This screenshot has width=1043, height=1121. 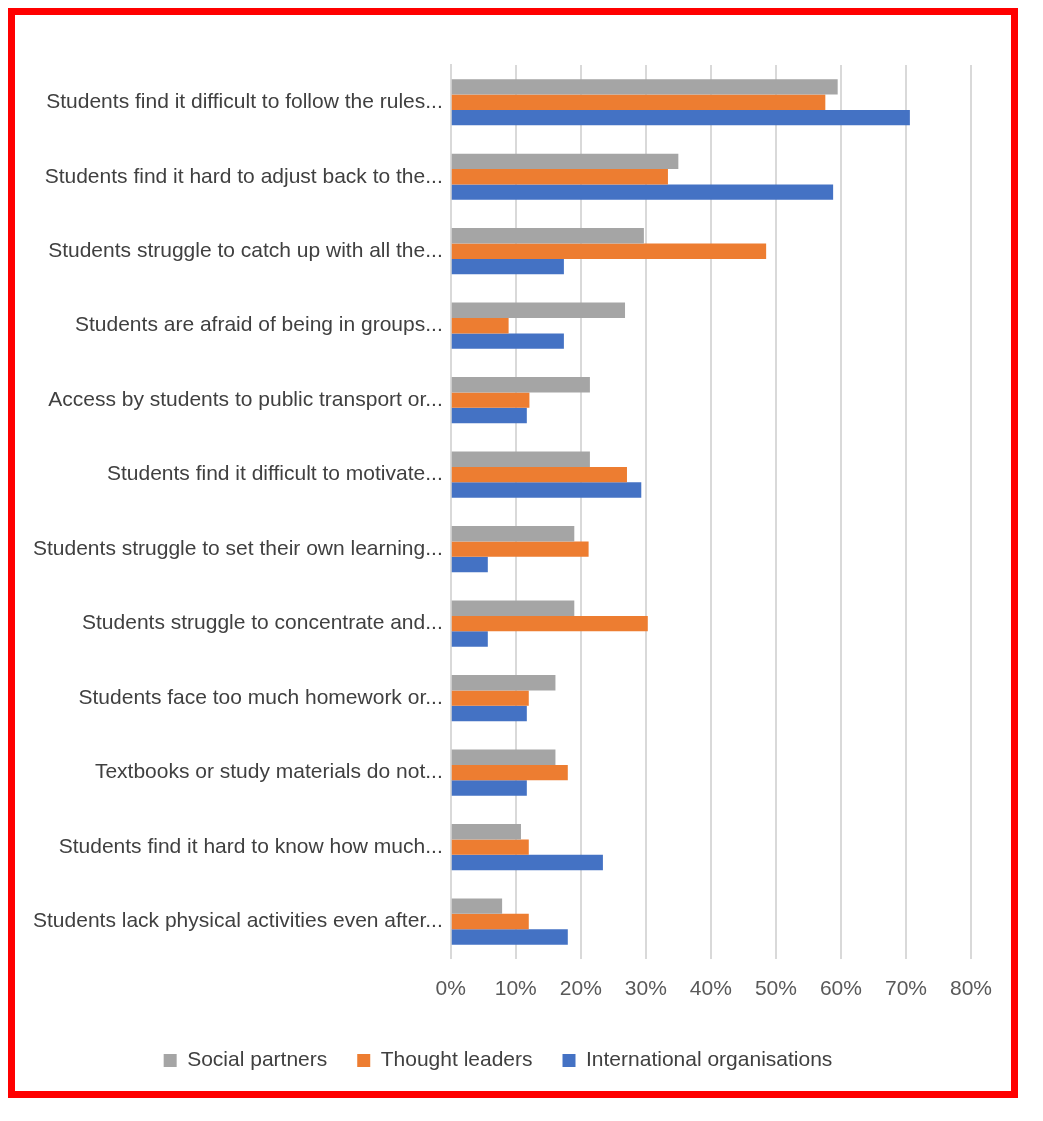 I want to click on legend-label: Social partners, so click(x=257, y=1059).